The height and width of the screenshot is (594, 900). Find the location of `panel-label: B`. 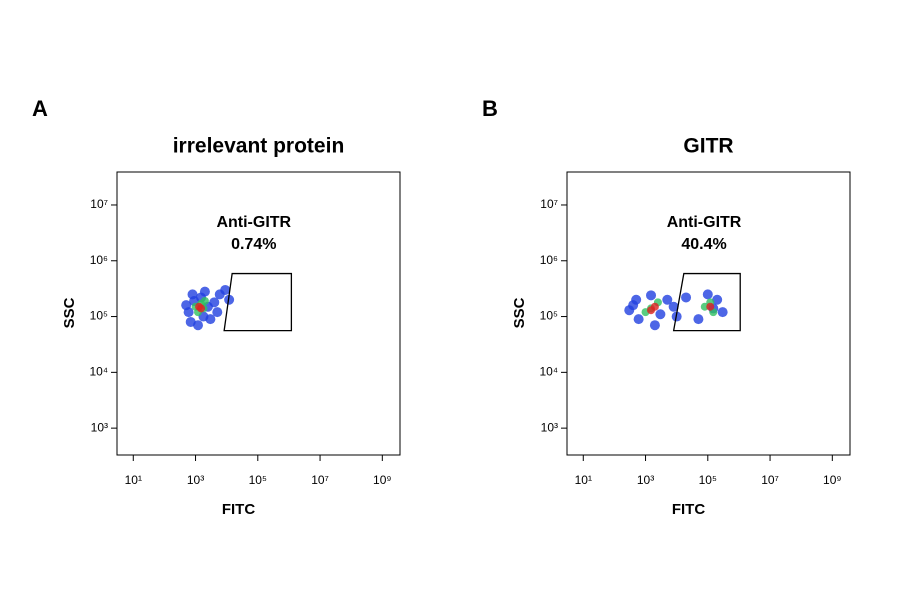

panel-label: B is located at coordinates (490, 108).